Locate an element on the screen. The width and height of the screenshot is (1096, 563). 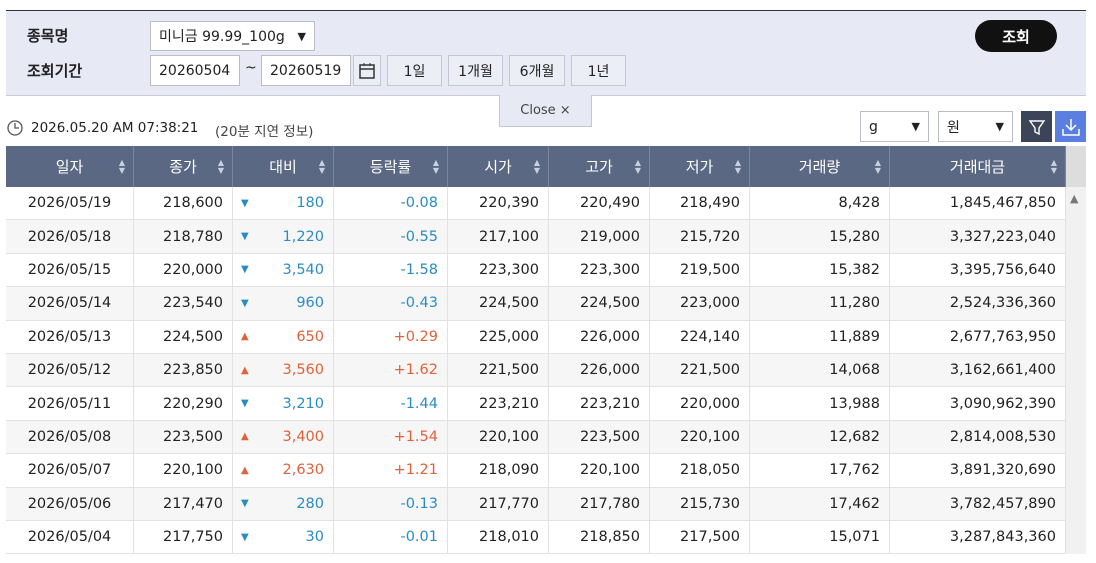
header-text: 거래대금 is located at coordinates (977, 167).